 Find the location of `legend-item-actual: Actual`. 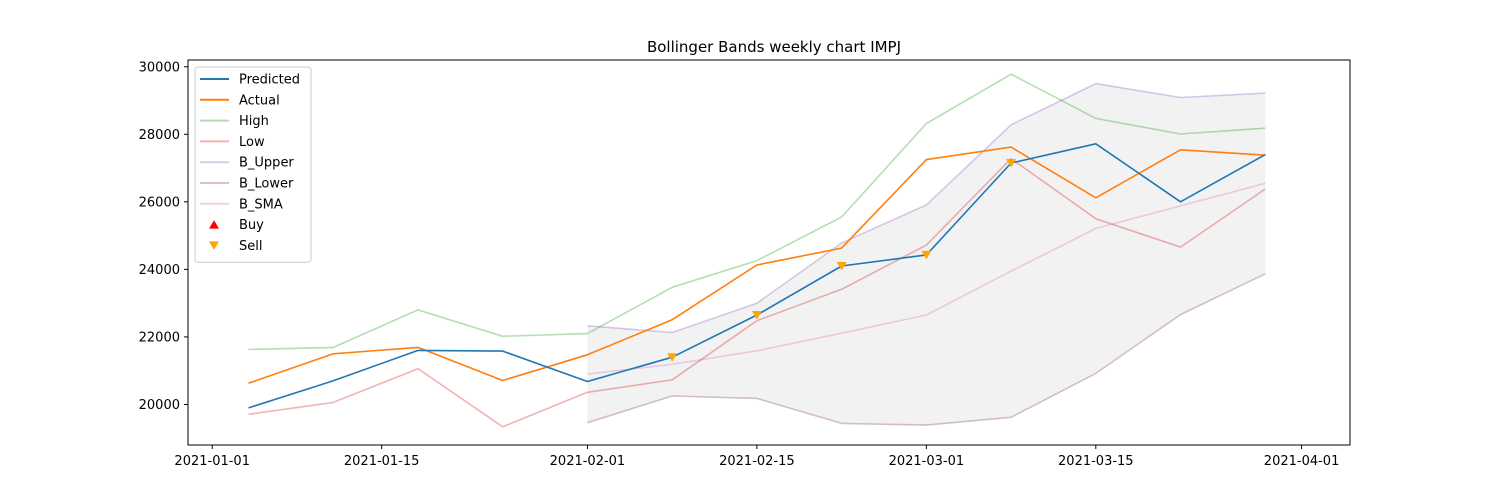

legend-item-actual: Actual is located at coordinates (240, 100).